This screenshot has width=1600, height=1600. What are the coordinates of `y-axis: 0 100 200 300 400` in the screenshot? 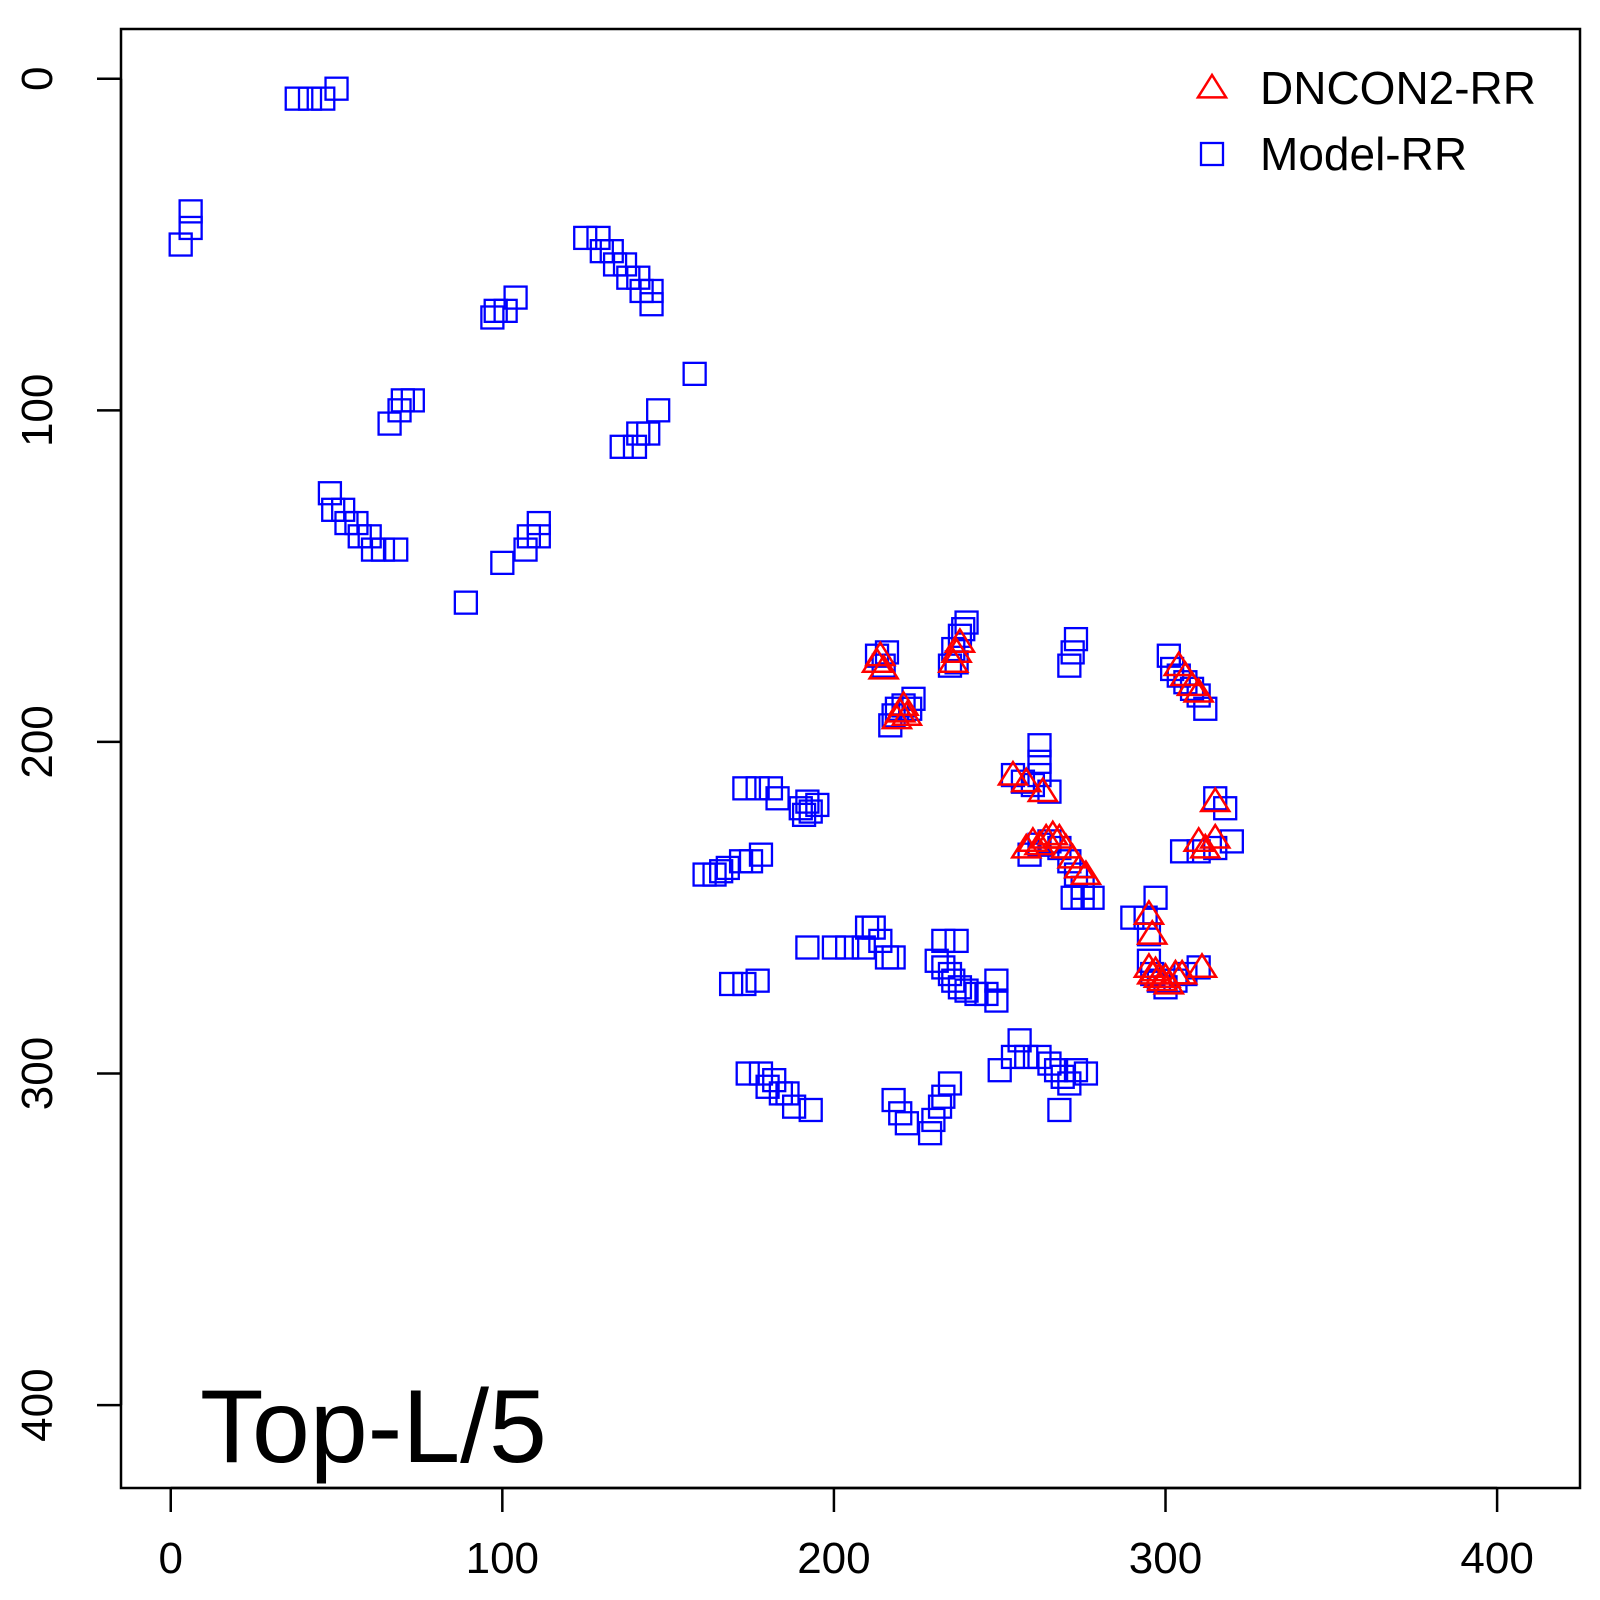 It's located at (68, 754).